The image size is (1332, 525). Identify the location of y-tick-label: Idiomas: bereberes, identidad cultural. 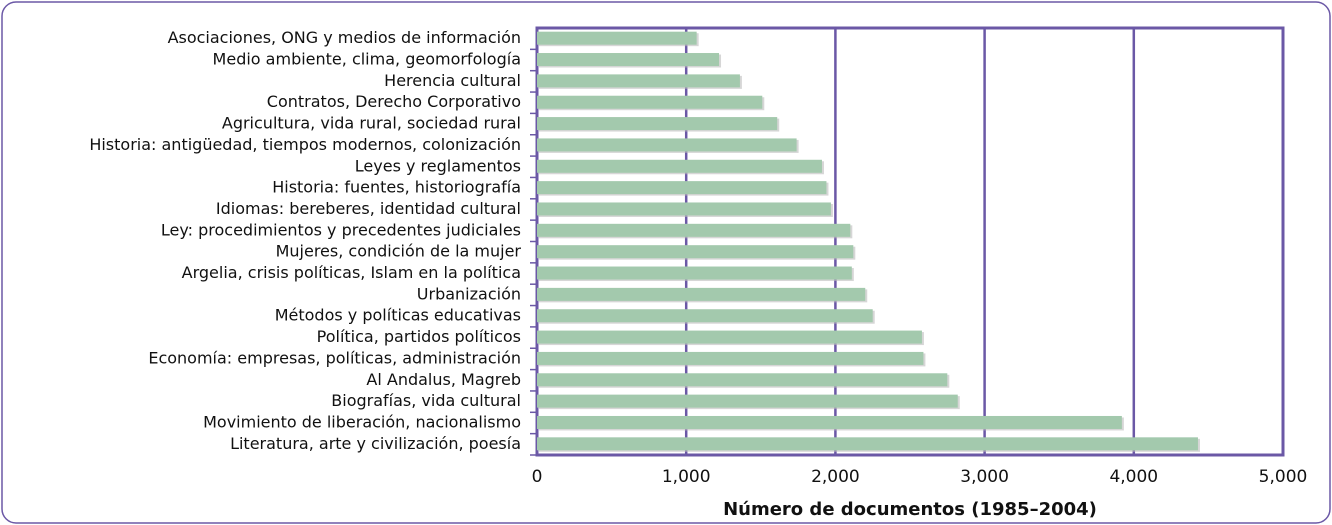
(368, 208).